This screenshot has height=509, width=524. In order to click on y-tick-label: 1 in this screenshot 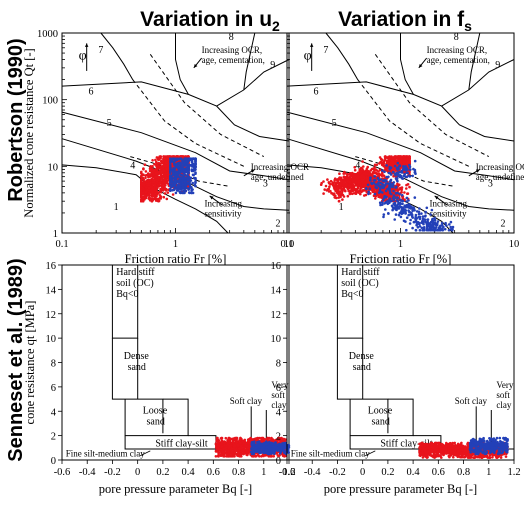, I will do `click(55, 234)`.